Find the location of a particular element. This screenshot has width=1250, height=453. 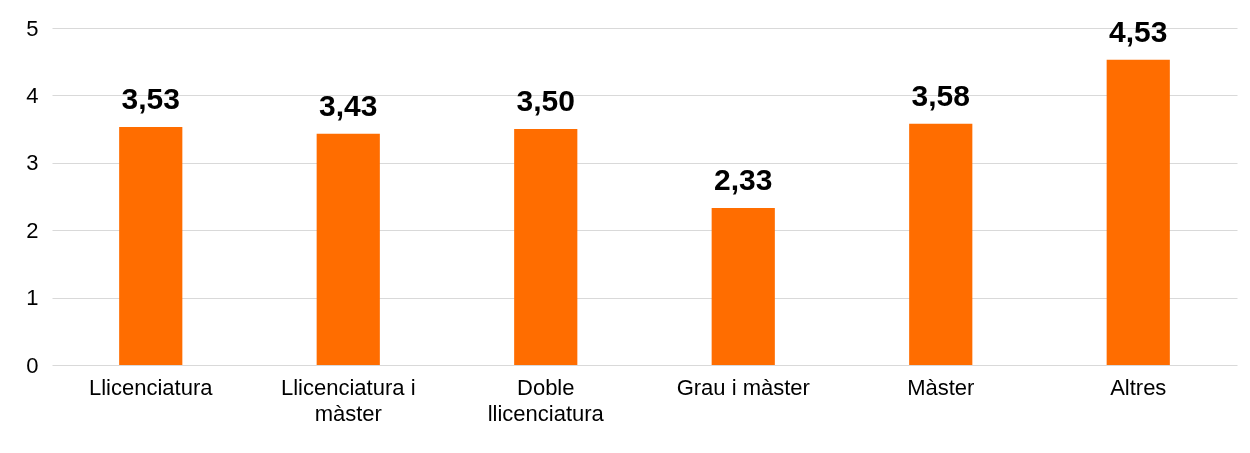

y-tick-label: 0 is located at coordinates (32, 365).